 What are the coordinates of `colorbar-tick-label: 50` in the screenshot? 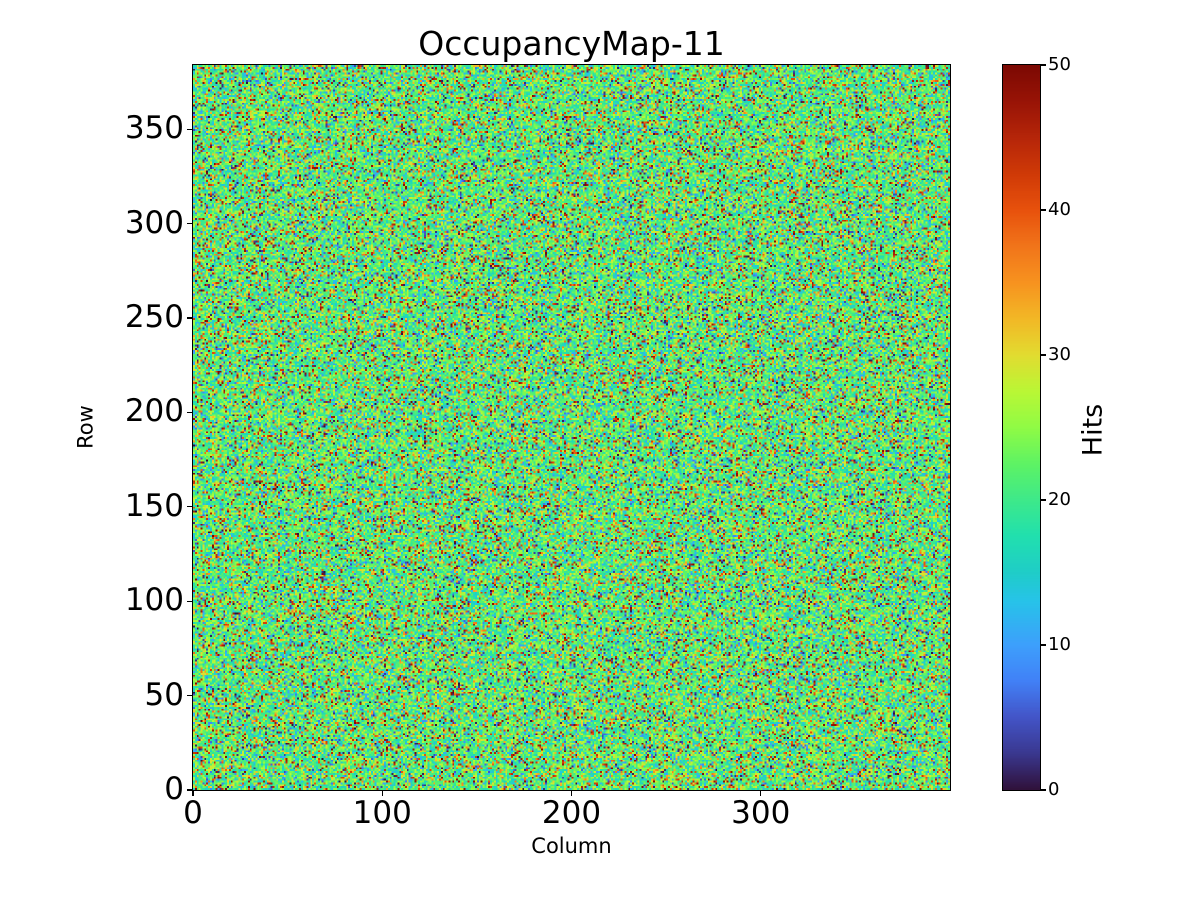 It's located at (1059, 64).